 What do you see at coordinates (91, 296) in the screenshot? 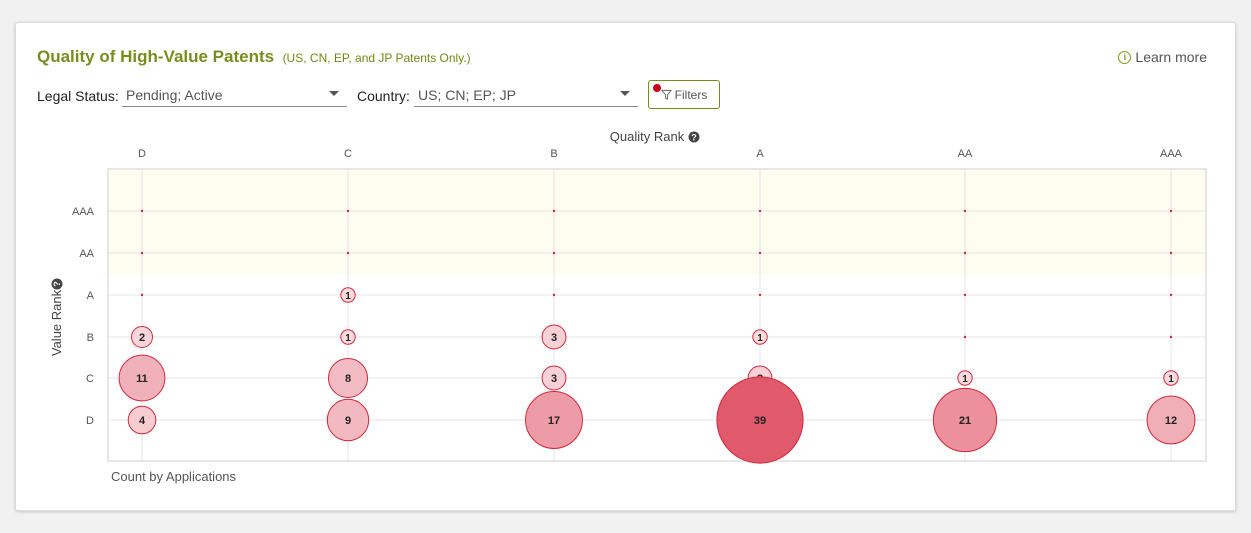
I see `y-tick-label: A` at bounding box center [91, 296].